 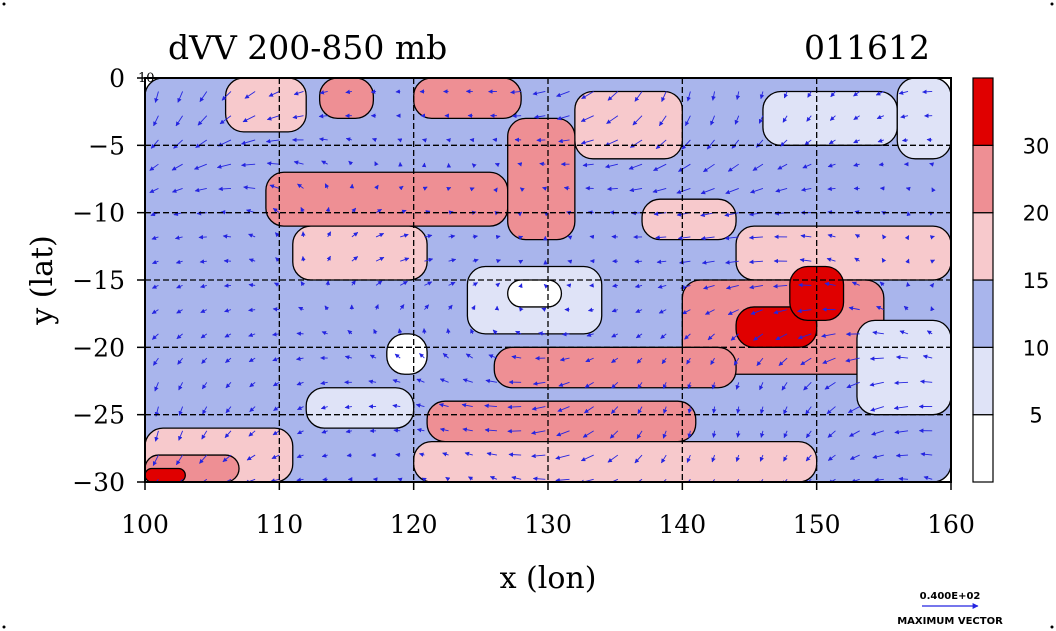 What do you see at coordinates (548, 510) in the screenshot?
I see `x-axis: 100 110 120 130 140 150 160` at bounding box center [548, 510].